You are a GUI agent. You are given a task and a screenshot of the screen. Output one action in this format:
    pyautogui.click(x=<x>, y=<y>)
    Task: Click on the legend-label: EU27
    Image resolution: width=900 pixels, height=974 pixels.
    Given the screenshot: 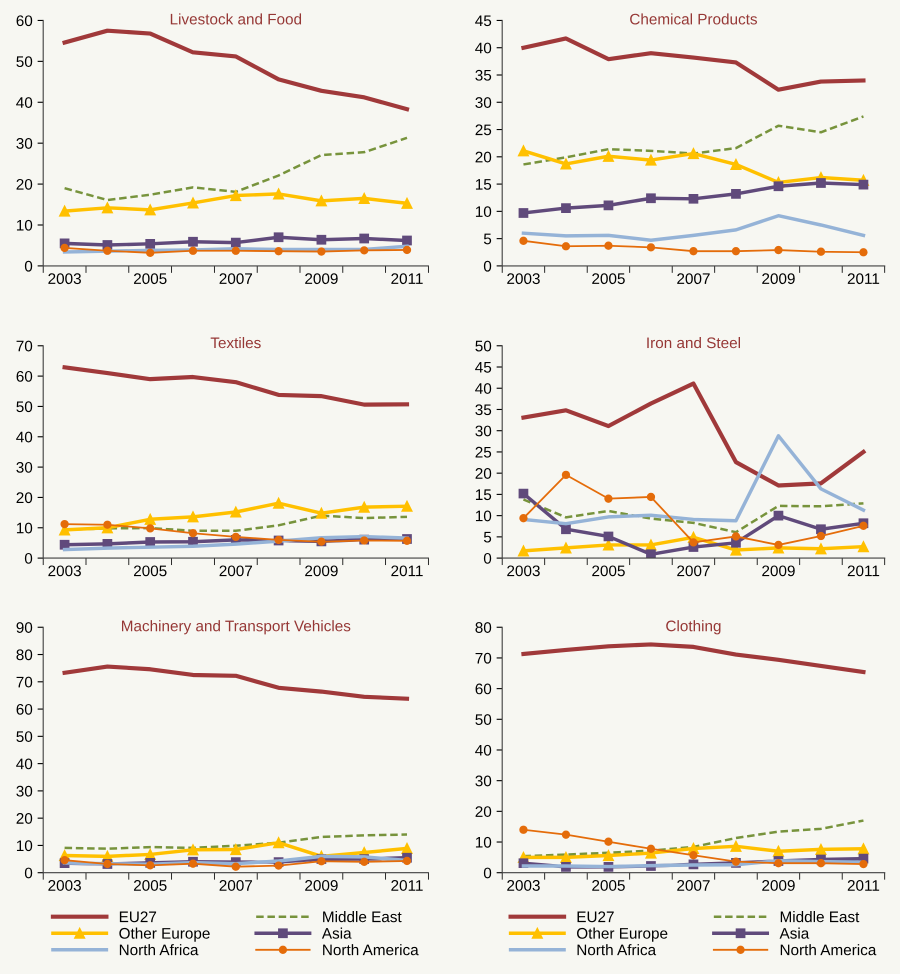 What is the action you would take?
    pyautogui.click(x=138, y=916)
    